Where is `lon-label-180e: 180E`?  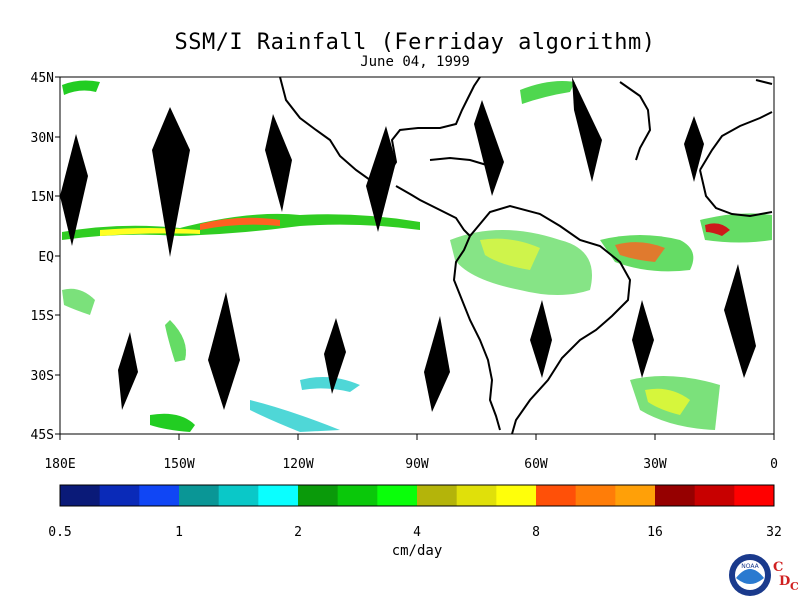 lon-label-180e: 180E is located at coordinates (59, 464).